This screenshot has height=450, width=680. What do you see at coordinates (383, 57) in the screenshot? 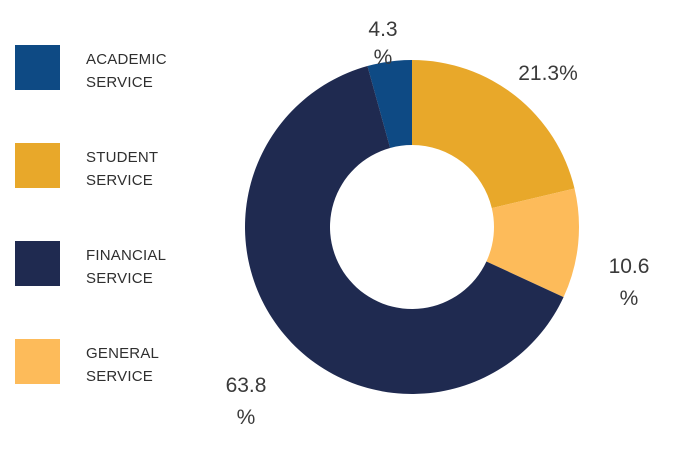
I see `slice-label-academic-line2: %` at bounding box center [383, 57].